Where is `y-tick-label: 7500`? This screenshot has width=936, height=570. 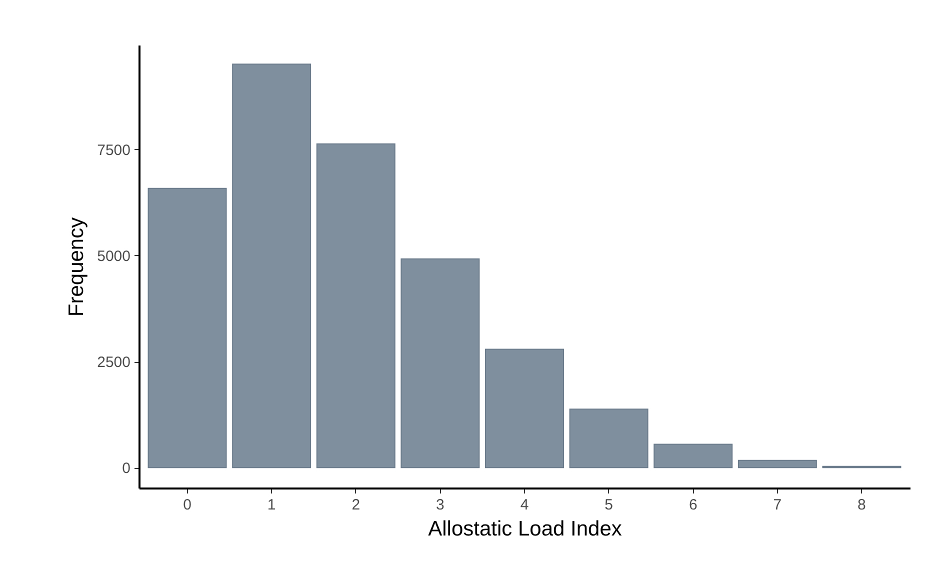
y-tick-label: 7500 is located at coordinates (113, 150).